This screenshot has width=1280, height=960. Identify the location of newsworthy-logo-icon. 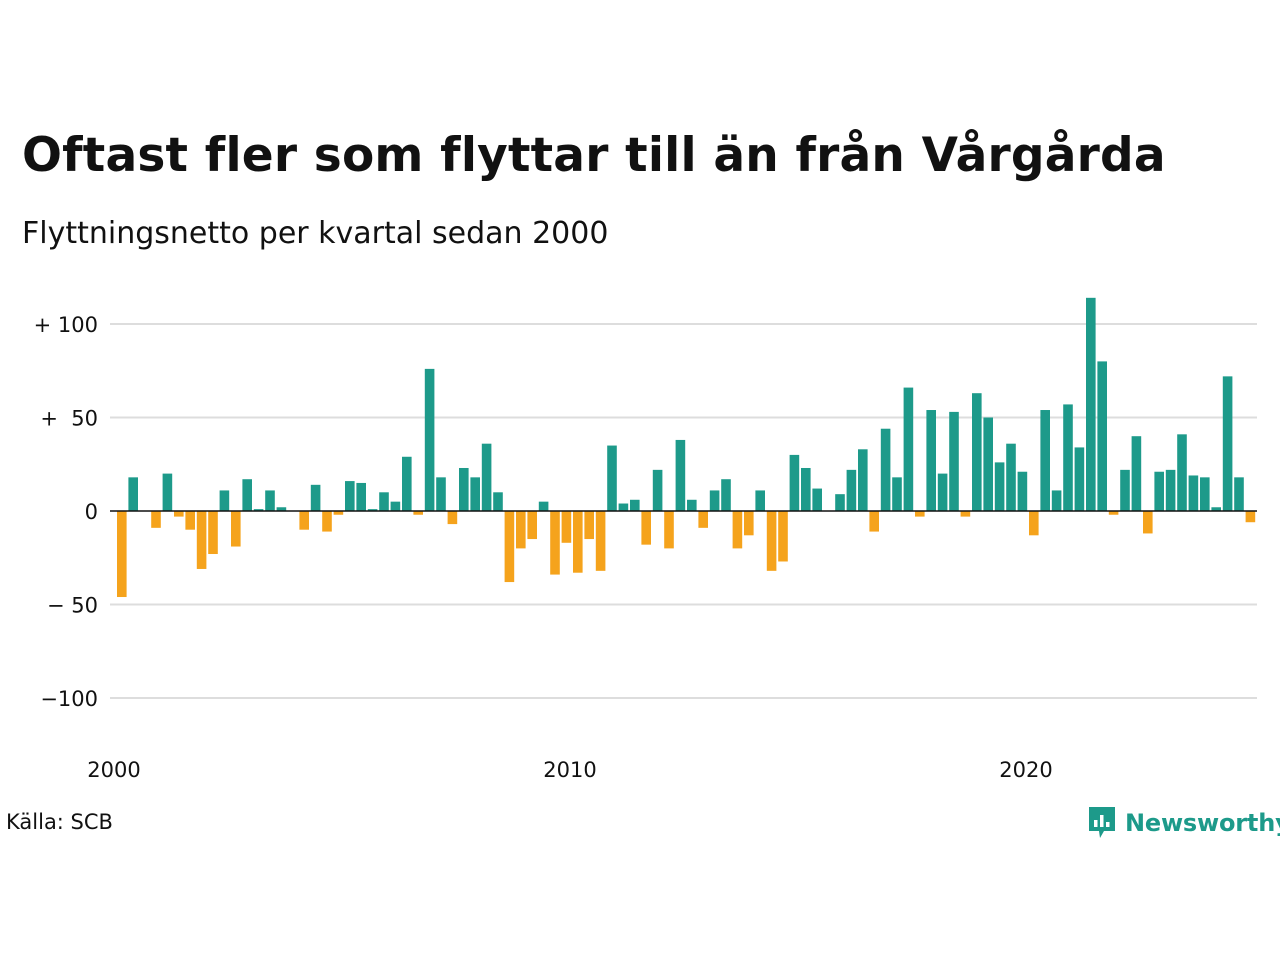
(1102, 822).